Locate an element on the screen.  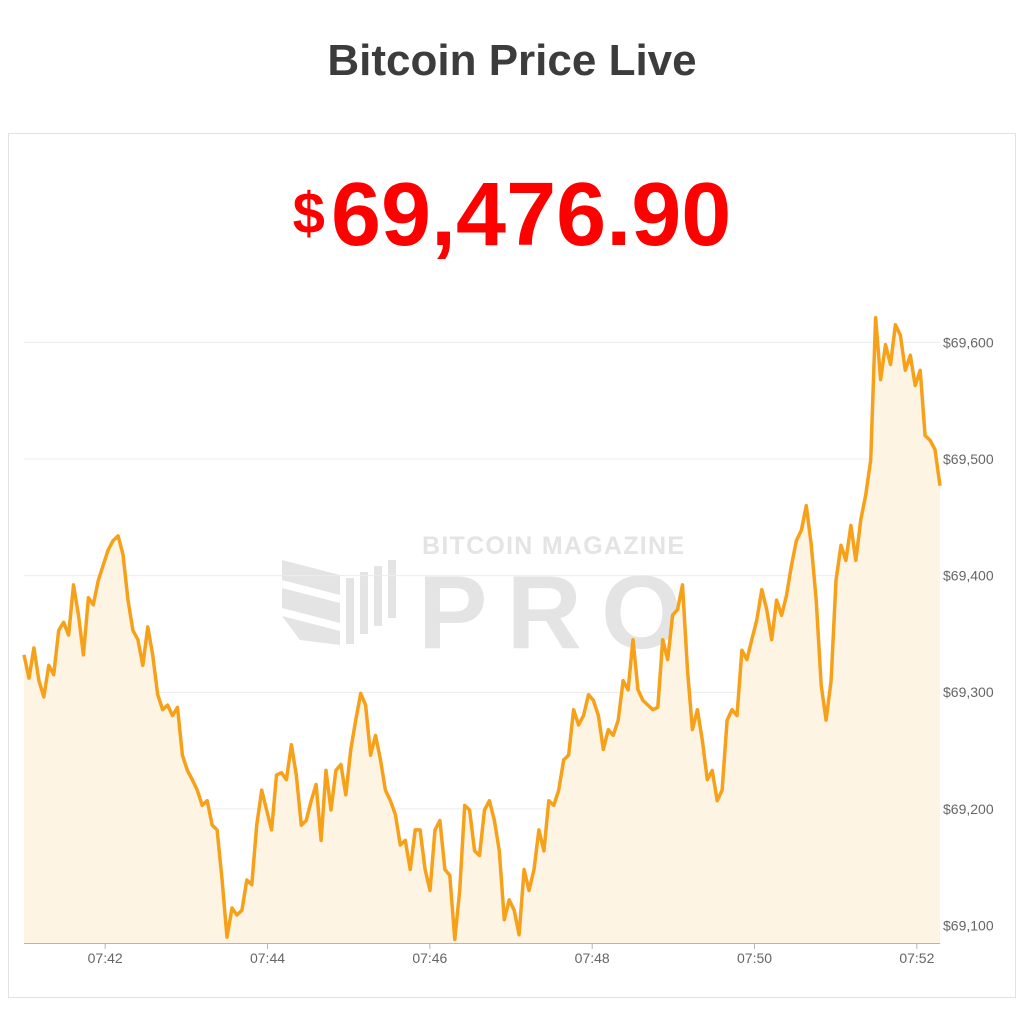
watermark-text: PRO is located at coordinates (550, 613).